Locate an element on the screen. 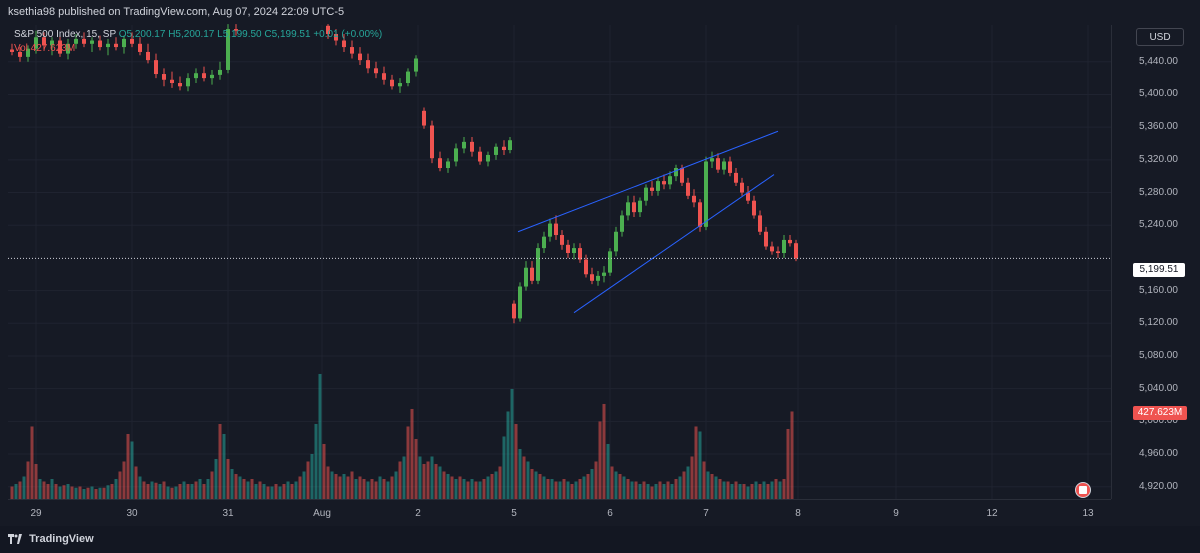  trendline is located at coordinates (674, 244).